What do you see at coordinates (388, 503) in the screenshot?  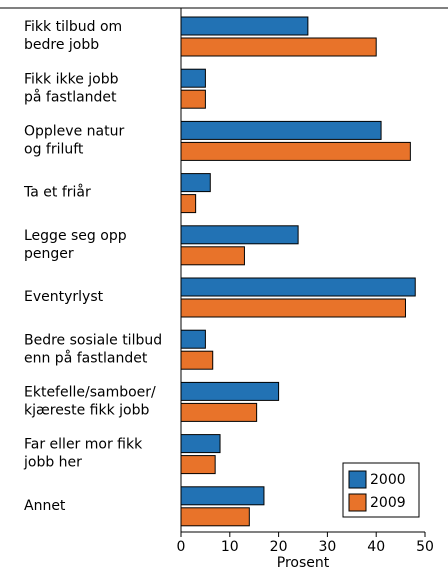 I see `legend-label: 2009` at bounding box center [388, 503].